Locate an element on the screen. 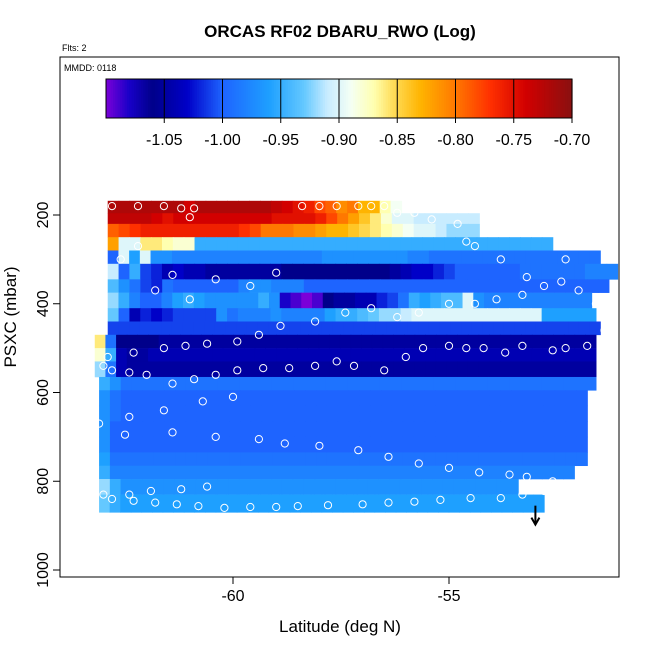 The width and height of the screenshot is (650, 650). y-tick-label: 400 is located at coordinates (43, 303).